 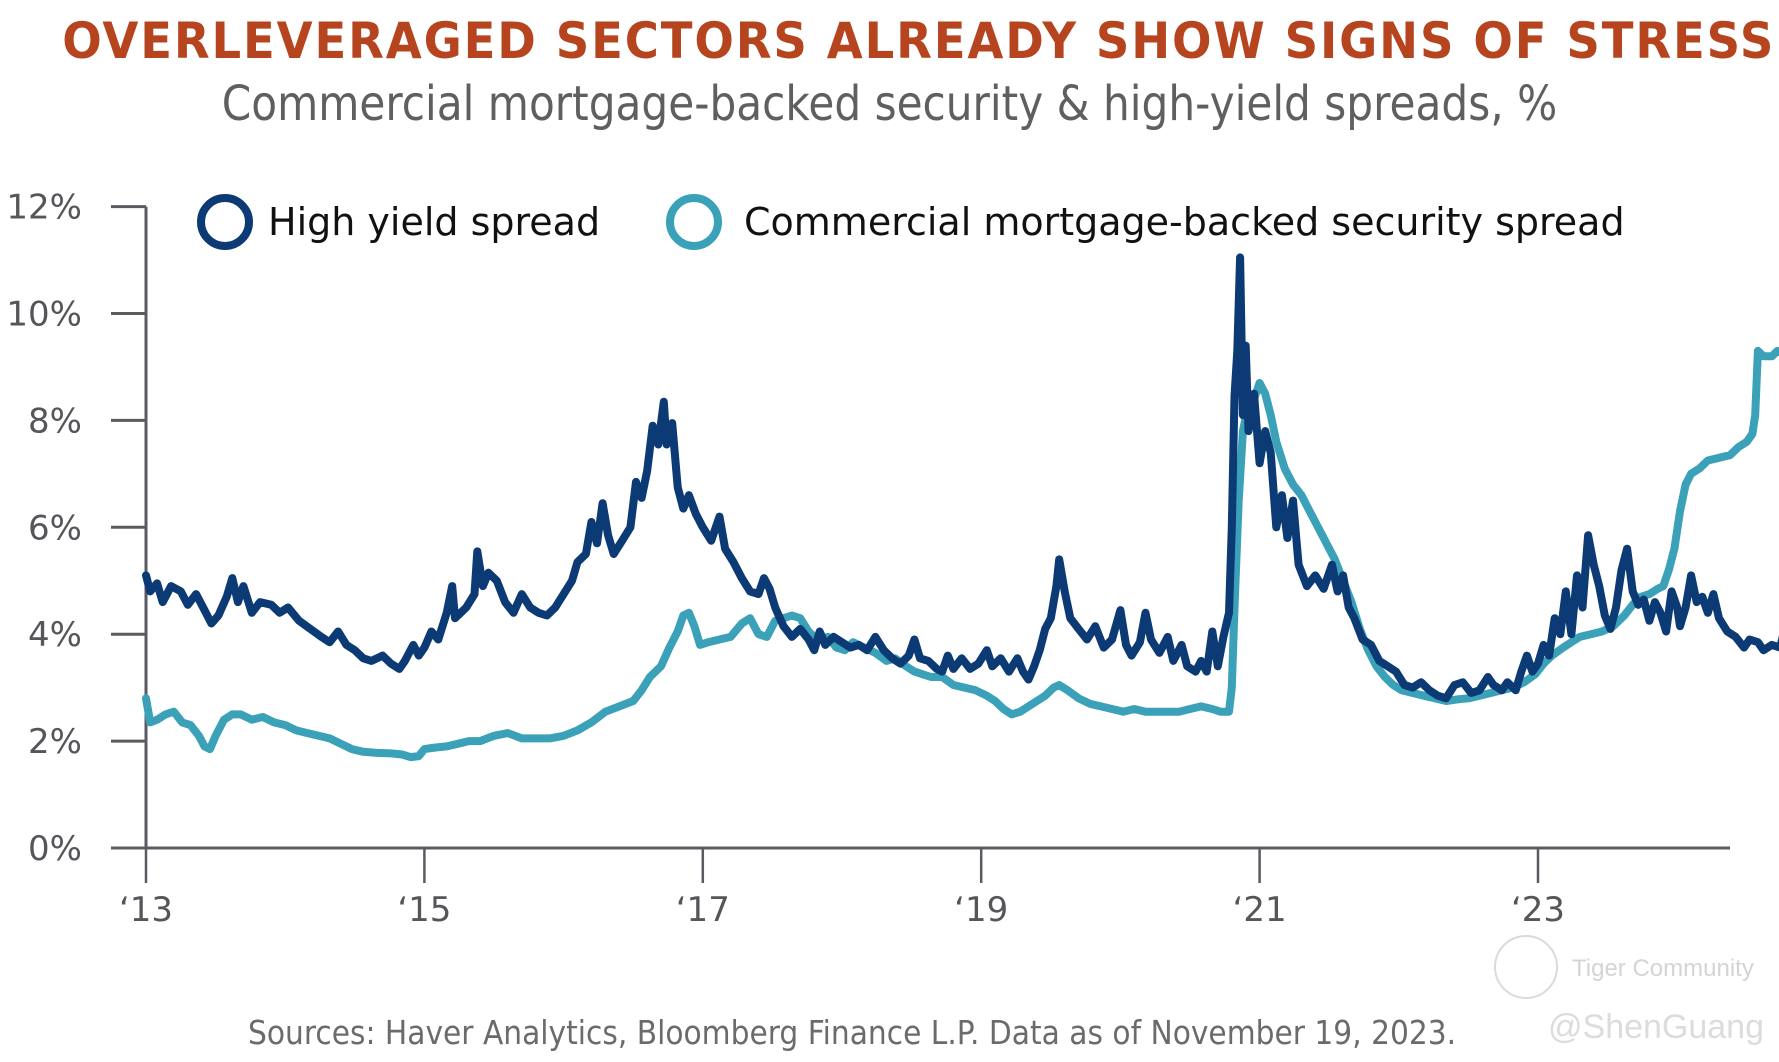 What do you see at coordinates (225, 222) in the screenshot?
I see `legend-marker-high-yield` at bounding box center [225, 222].